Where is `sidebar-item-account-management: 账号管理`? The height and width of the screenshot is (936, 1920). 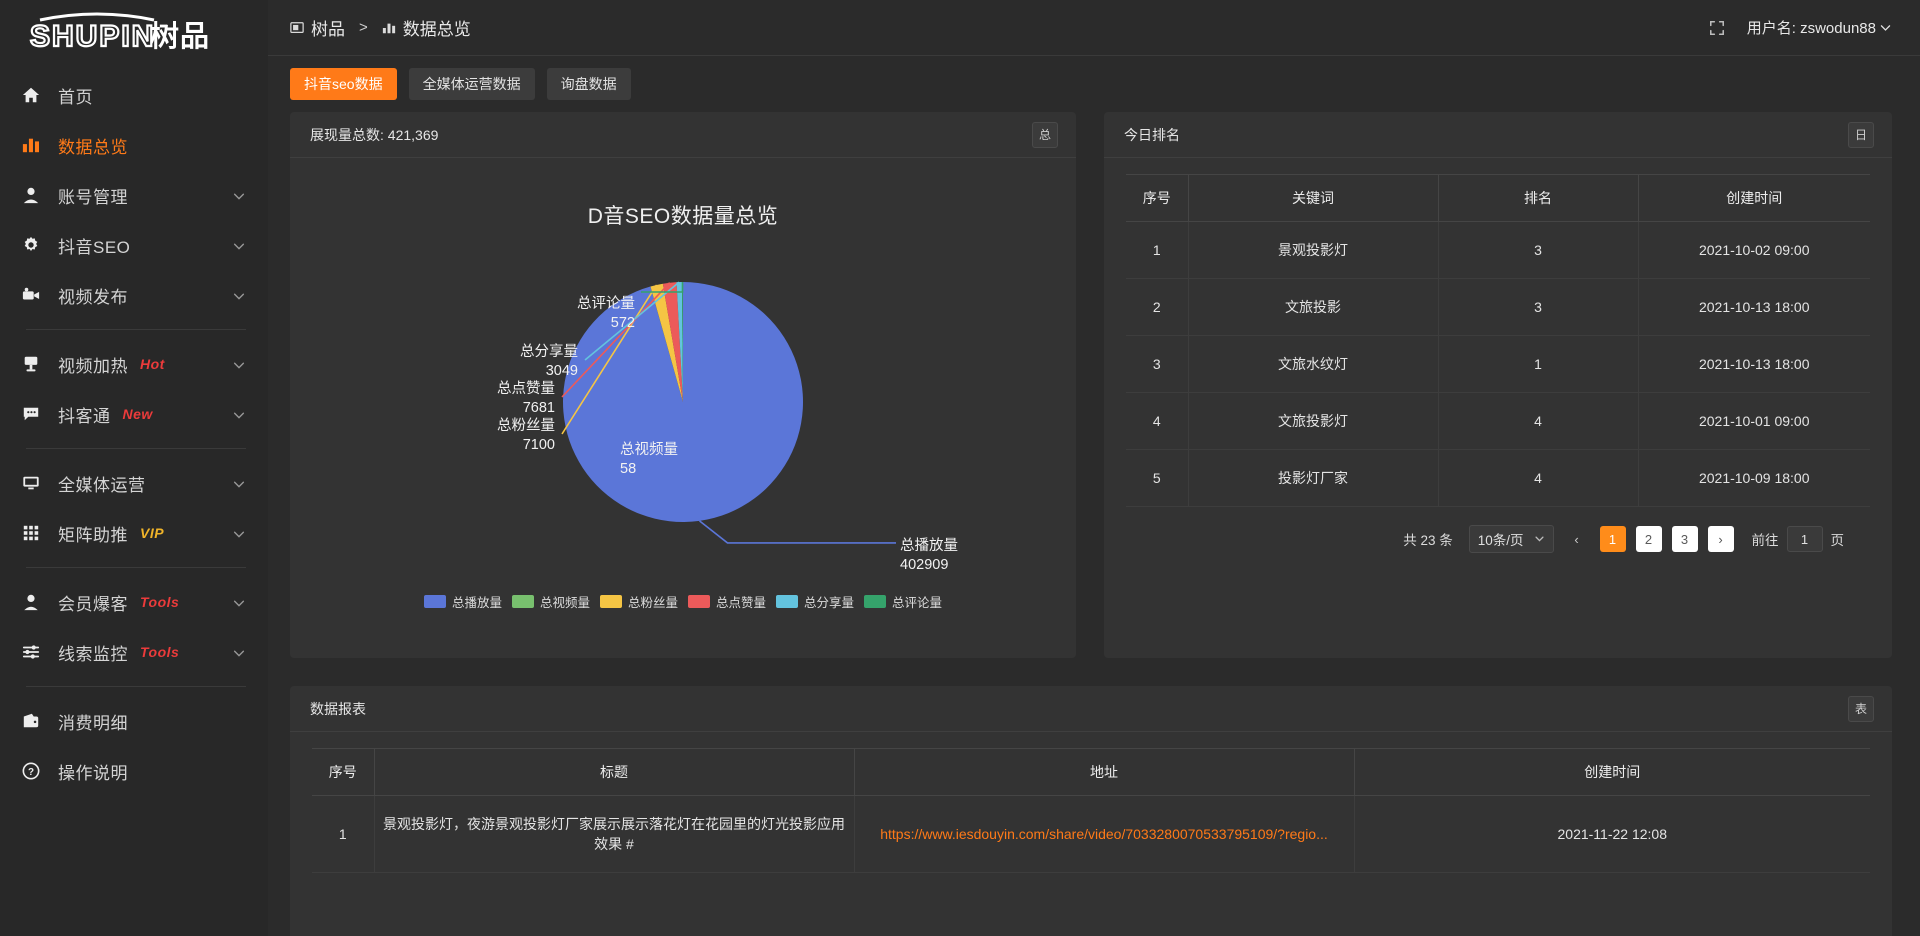
sidebar-item-account-management: 账号管理 is located at coordinates (134, 195).